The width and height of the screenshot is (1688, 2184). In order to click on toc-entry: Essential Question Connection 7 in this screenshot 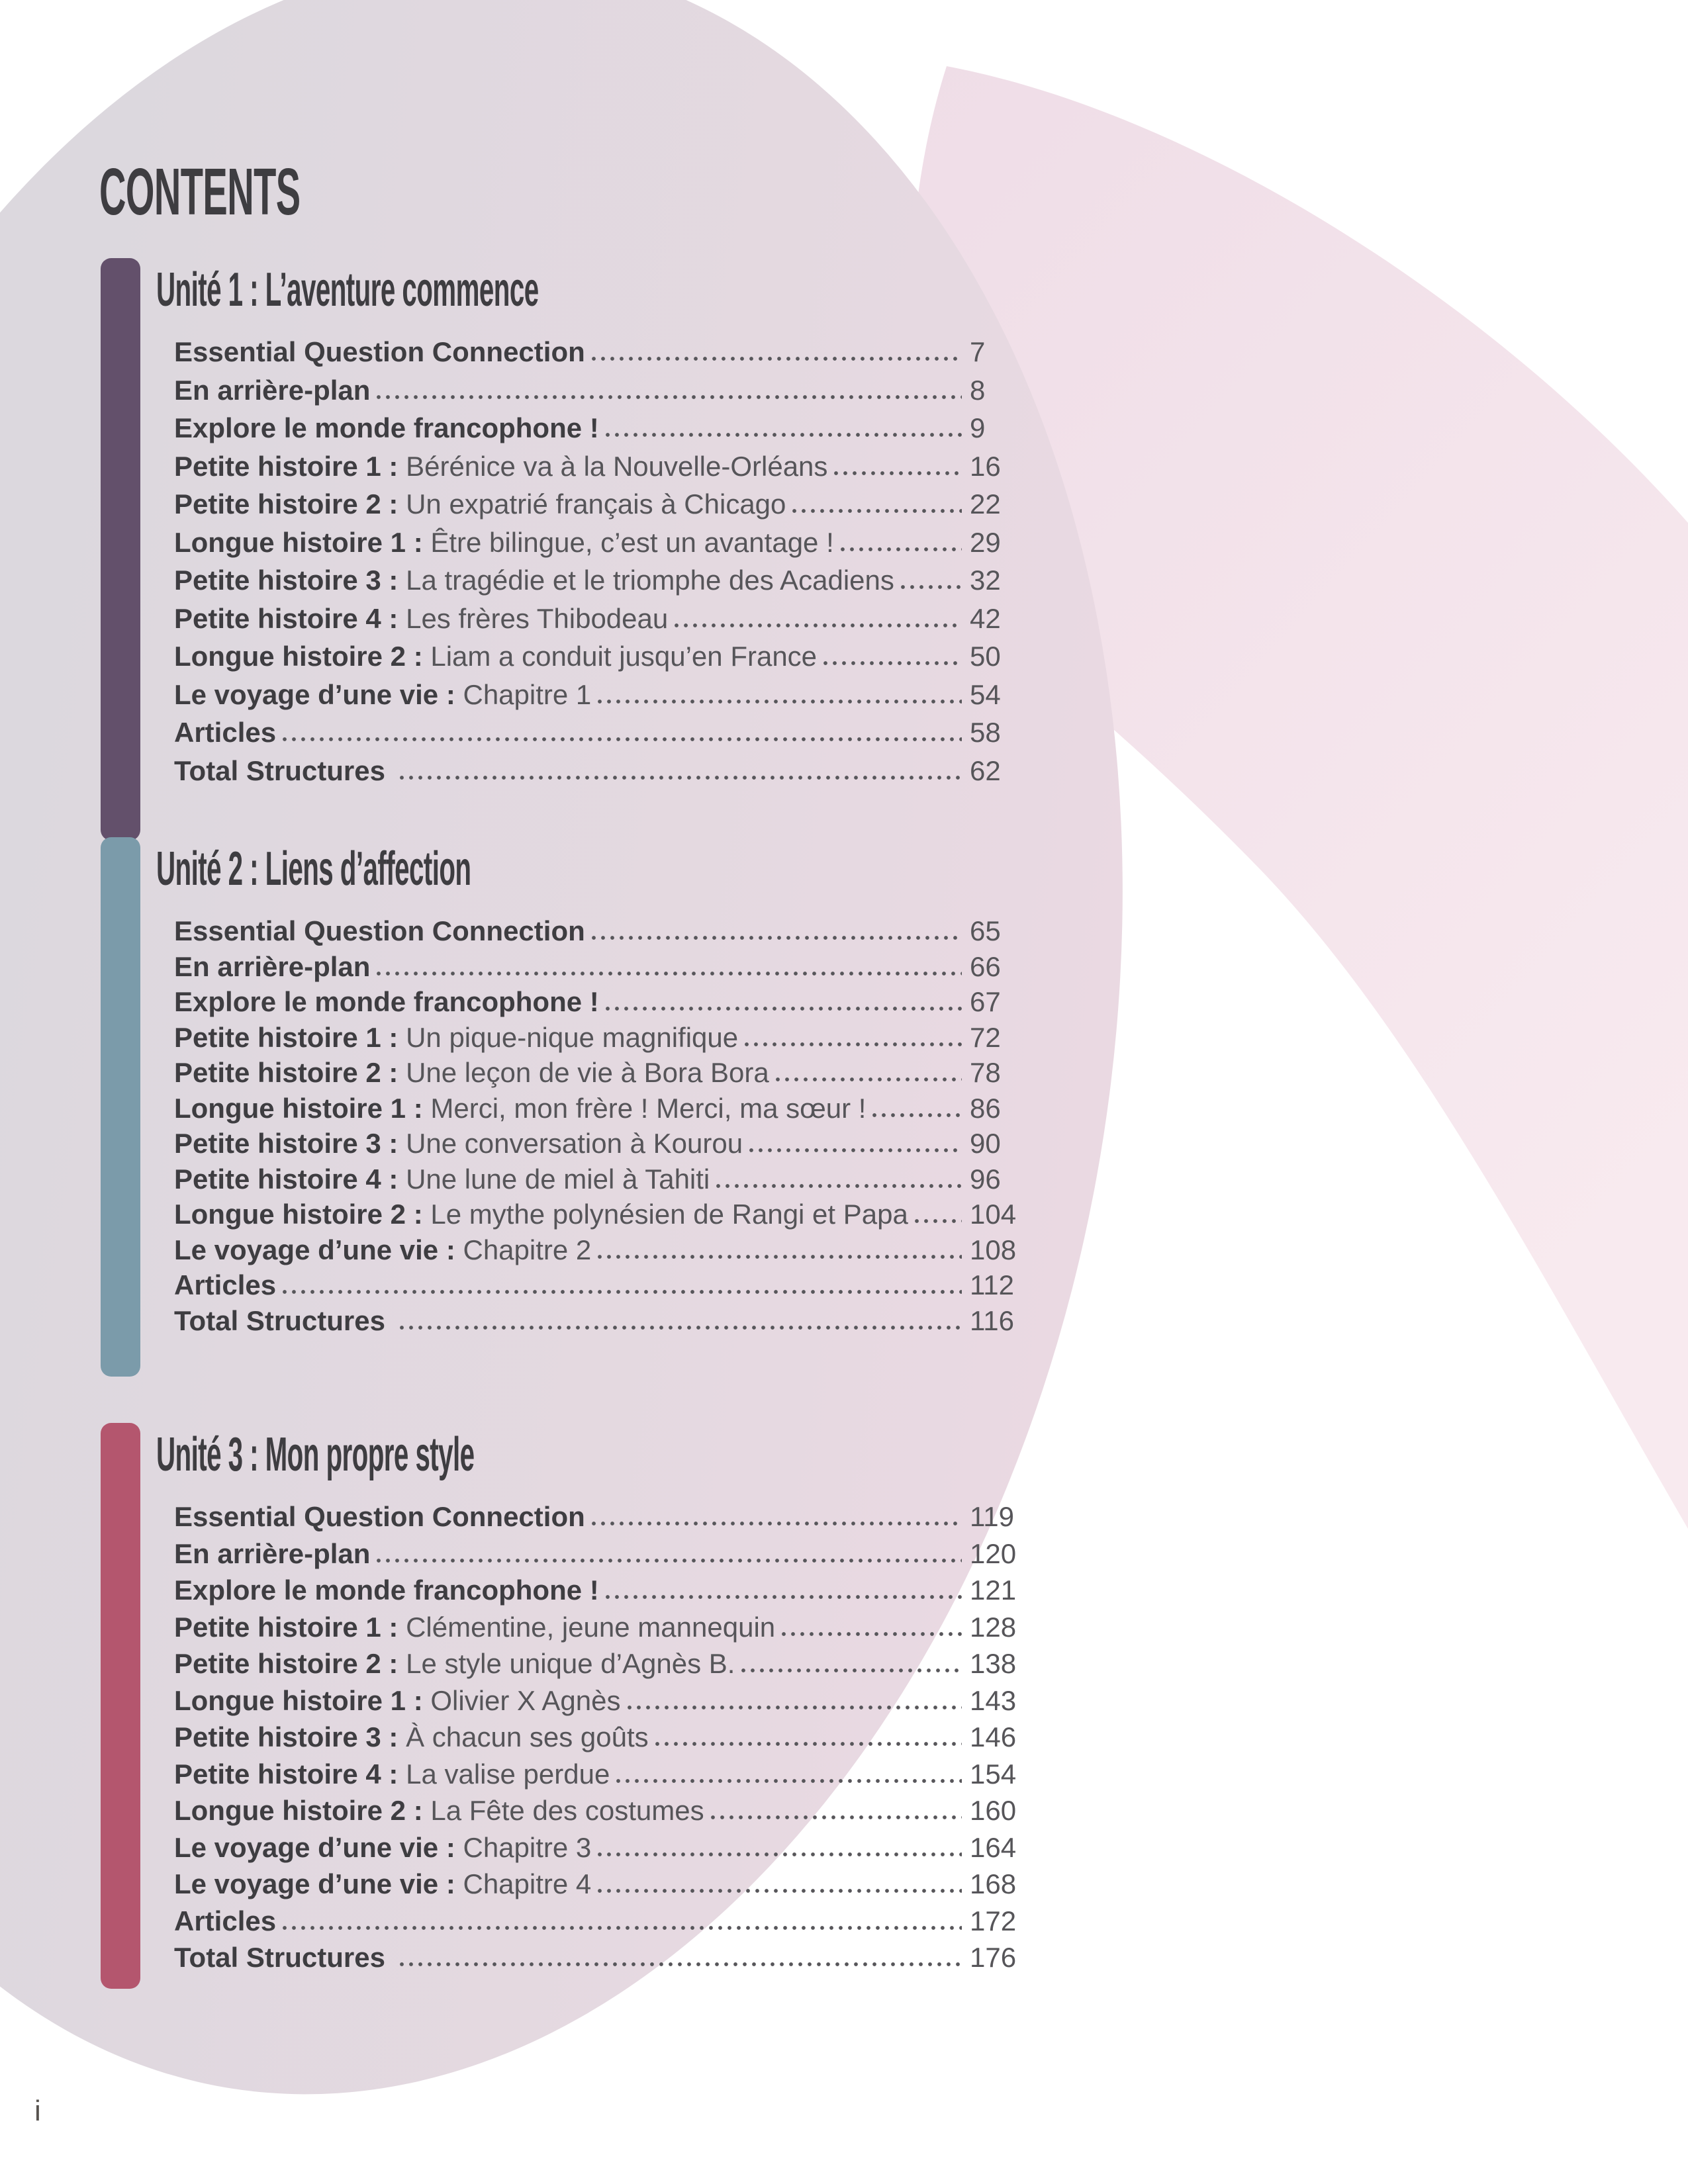, I will do `click(611, 355)`.